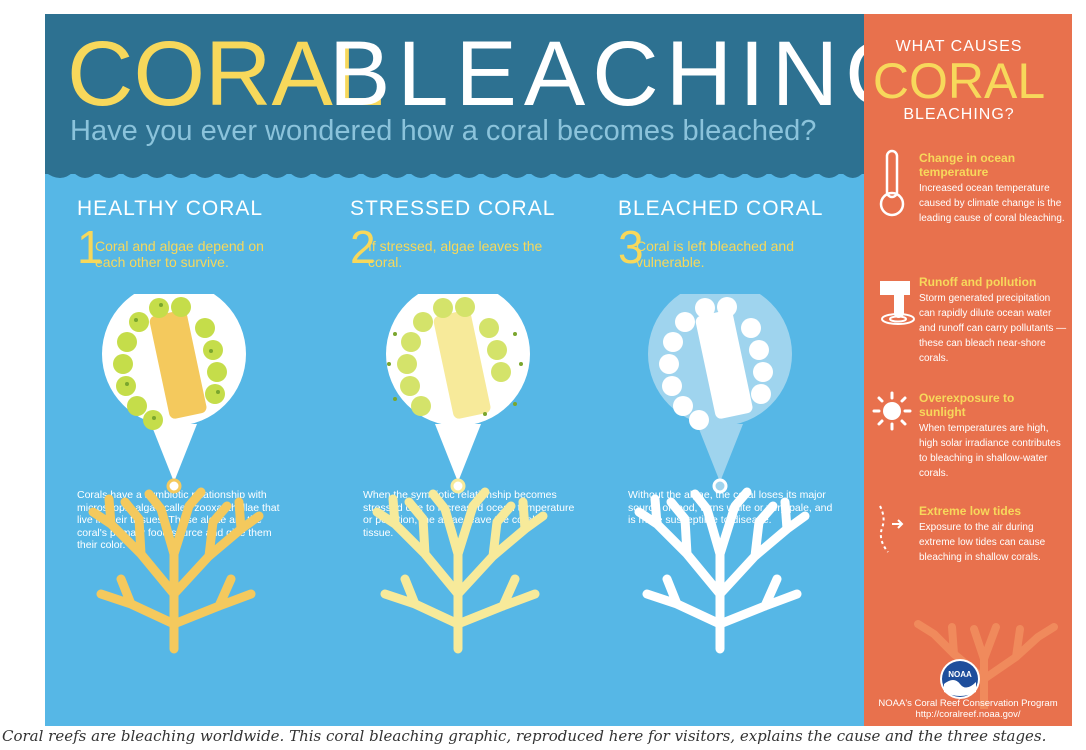  I want to click on heading-stressed: STRESSED CORAL, so click(453, 208).